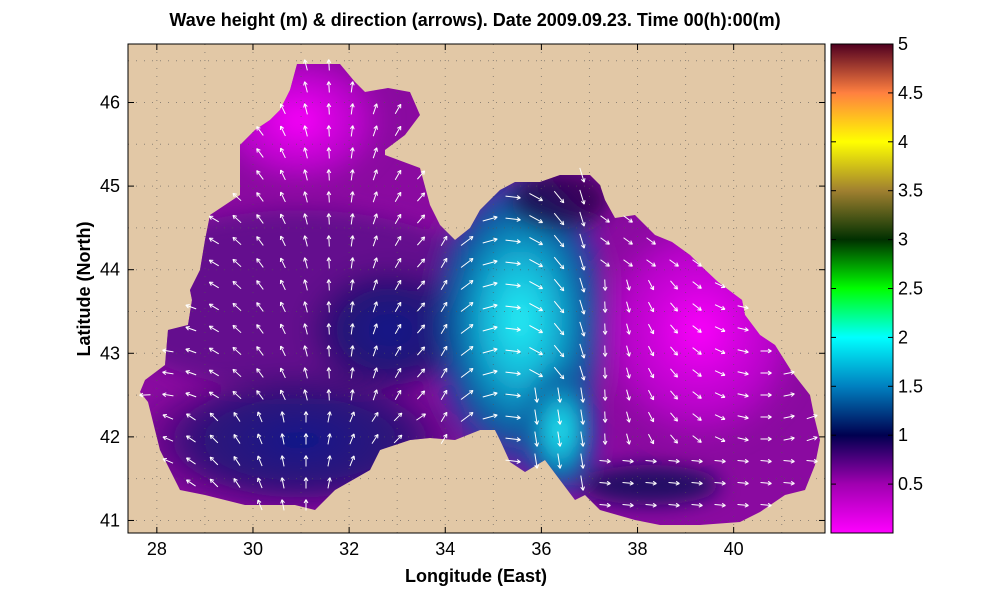  I want to click on colorbar-tick-label: 2.5, so click(910, 289).